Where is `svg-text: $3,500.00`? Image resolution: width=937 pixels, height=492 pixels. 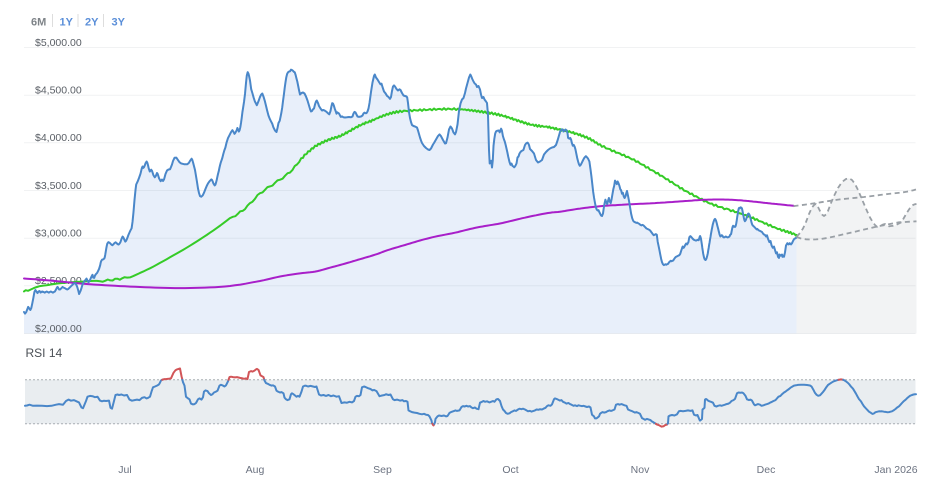
svg-text: $3,500.00 is located at coordinates (58, 186).